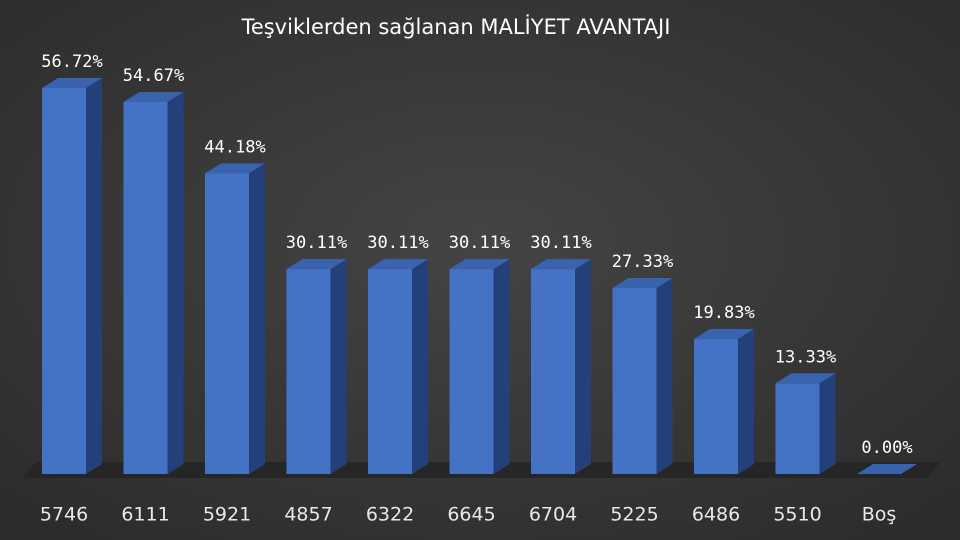 Image resolution: width=960 pixels, height=540 pixels. I want to click on x-tick-label: 5746, so click(64, 515).